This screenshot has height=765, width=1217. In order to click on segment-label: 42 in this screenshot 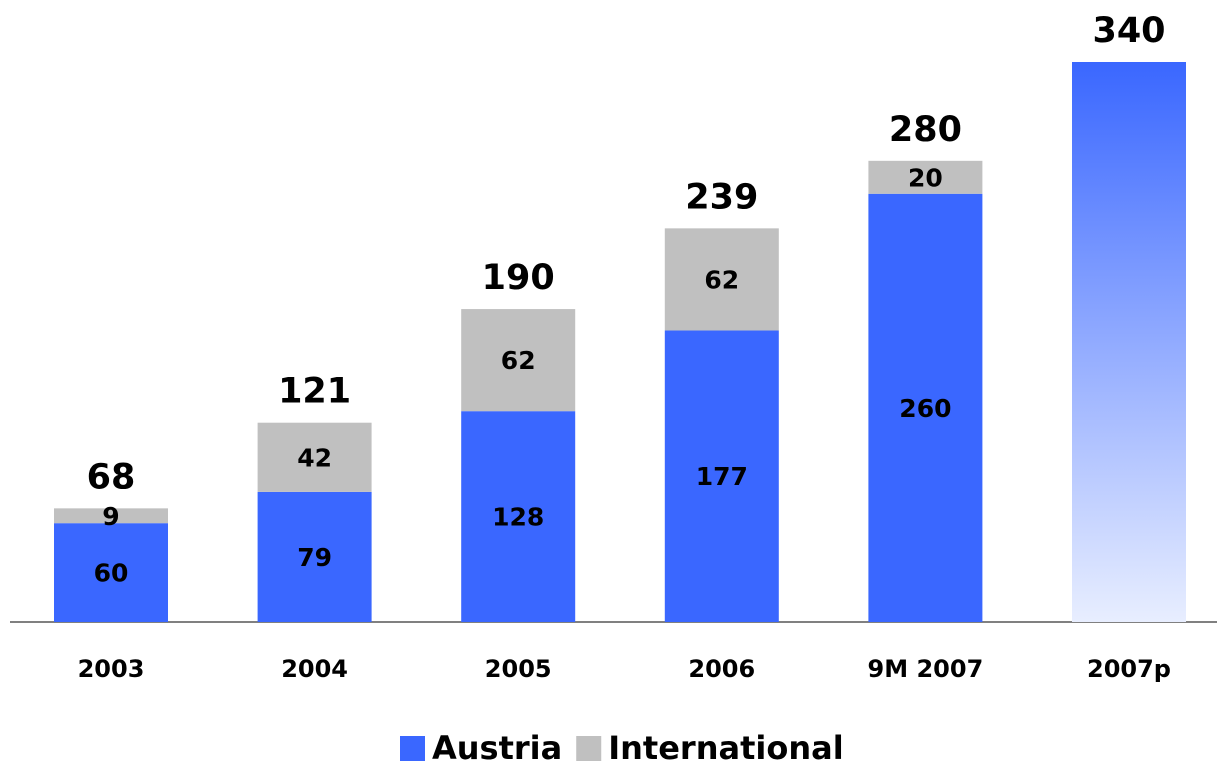, I will do `click(314, 457)`.